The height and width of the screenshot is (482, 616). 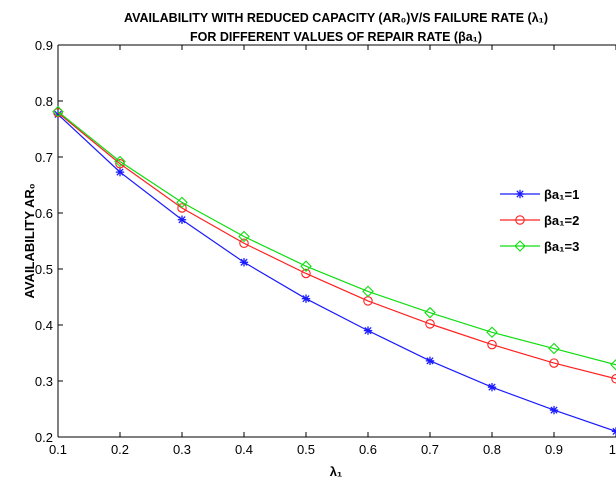 What do you see at coordinates (182, 449) in the screenshot?
I see `x-tick-label: 0.3` at bounding box center [182, 449].